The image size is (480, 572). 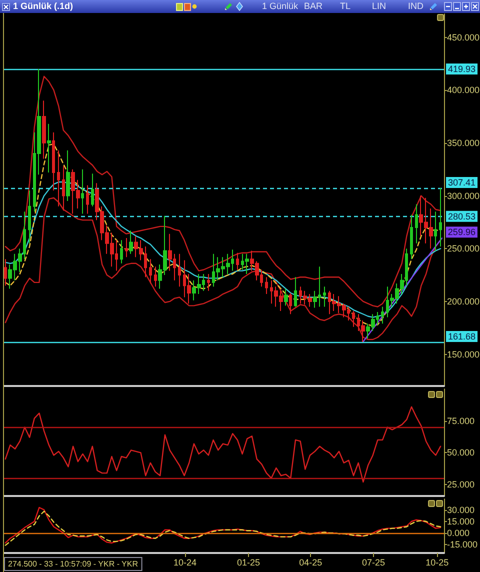 I want to click on y-tick-label: 350.000, so click(x=463, y=143).